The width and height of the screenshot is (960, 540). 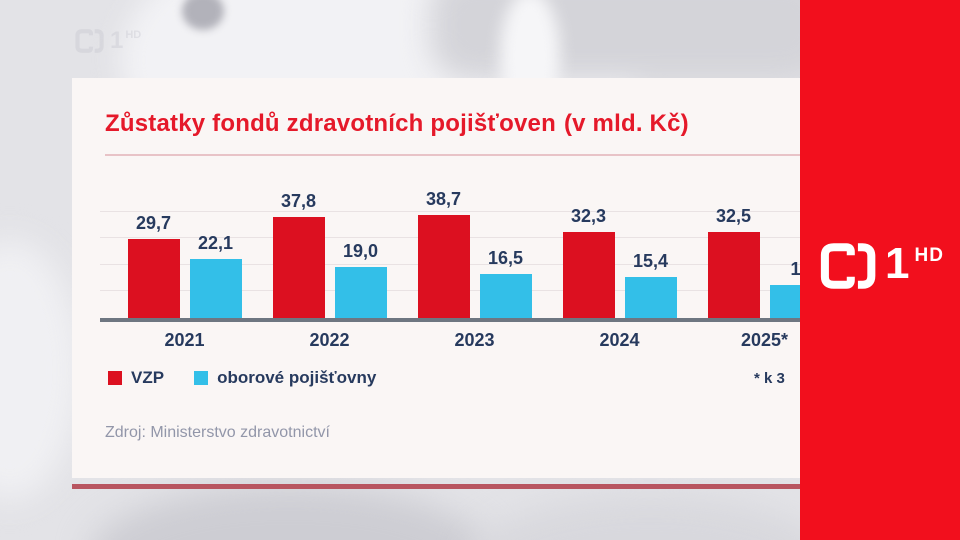 What do you see at coordinates (619, 340) in the screenshot?
I see `year-label-2024: 2024` at bounding box center [619, 340].